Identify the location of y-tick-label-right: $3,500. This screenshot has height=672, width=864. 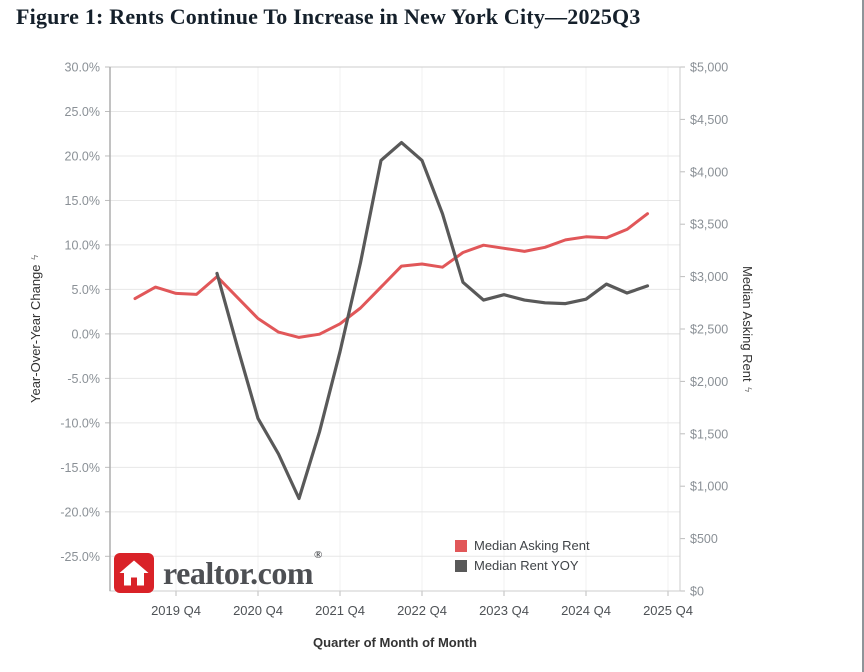
(709, 225).